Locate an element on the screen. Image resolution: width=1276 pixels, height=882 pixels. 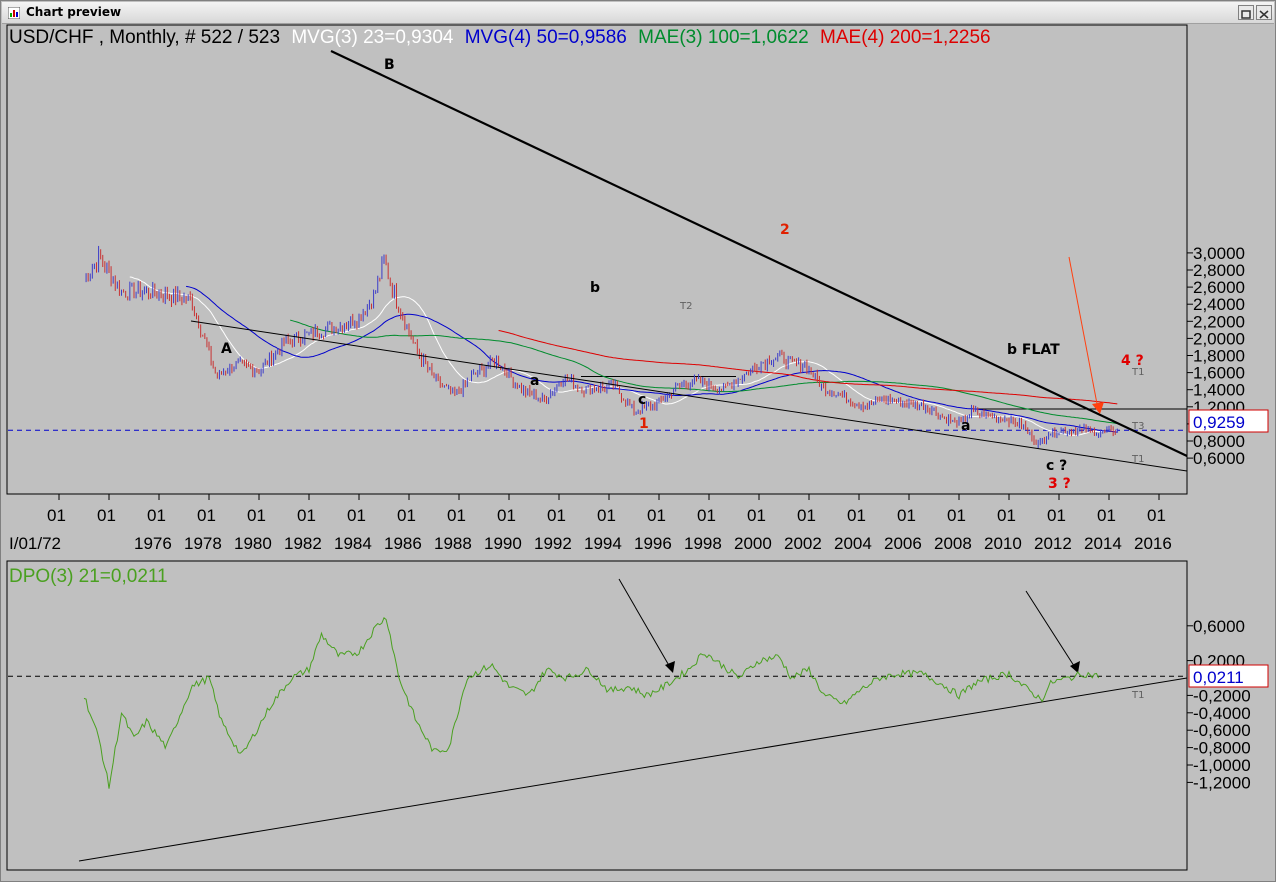
date-tick-year: 1988 is located at coordinates (453, 543).